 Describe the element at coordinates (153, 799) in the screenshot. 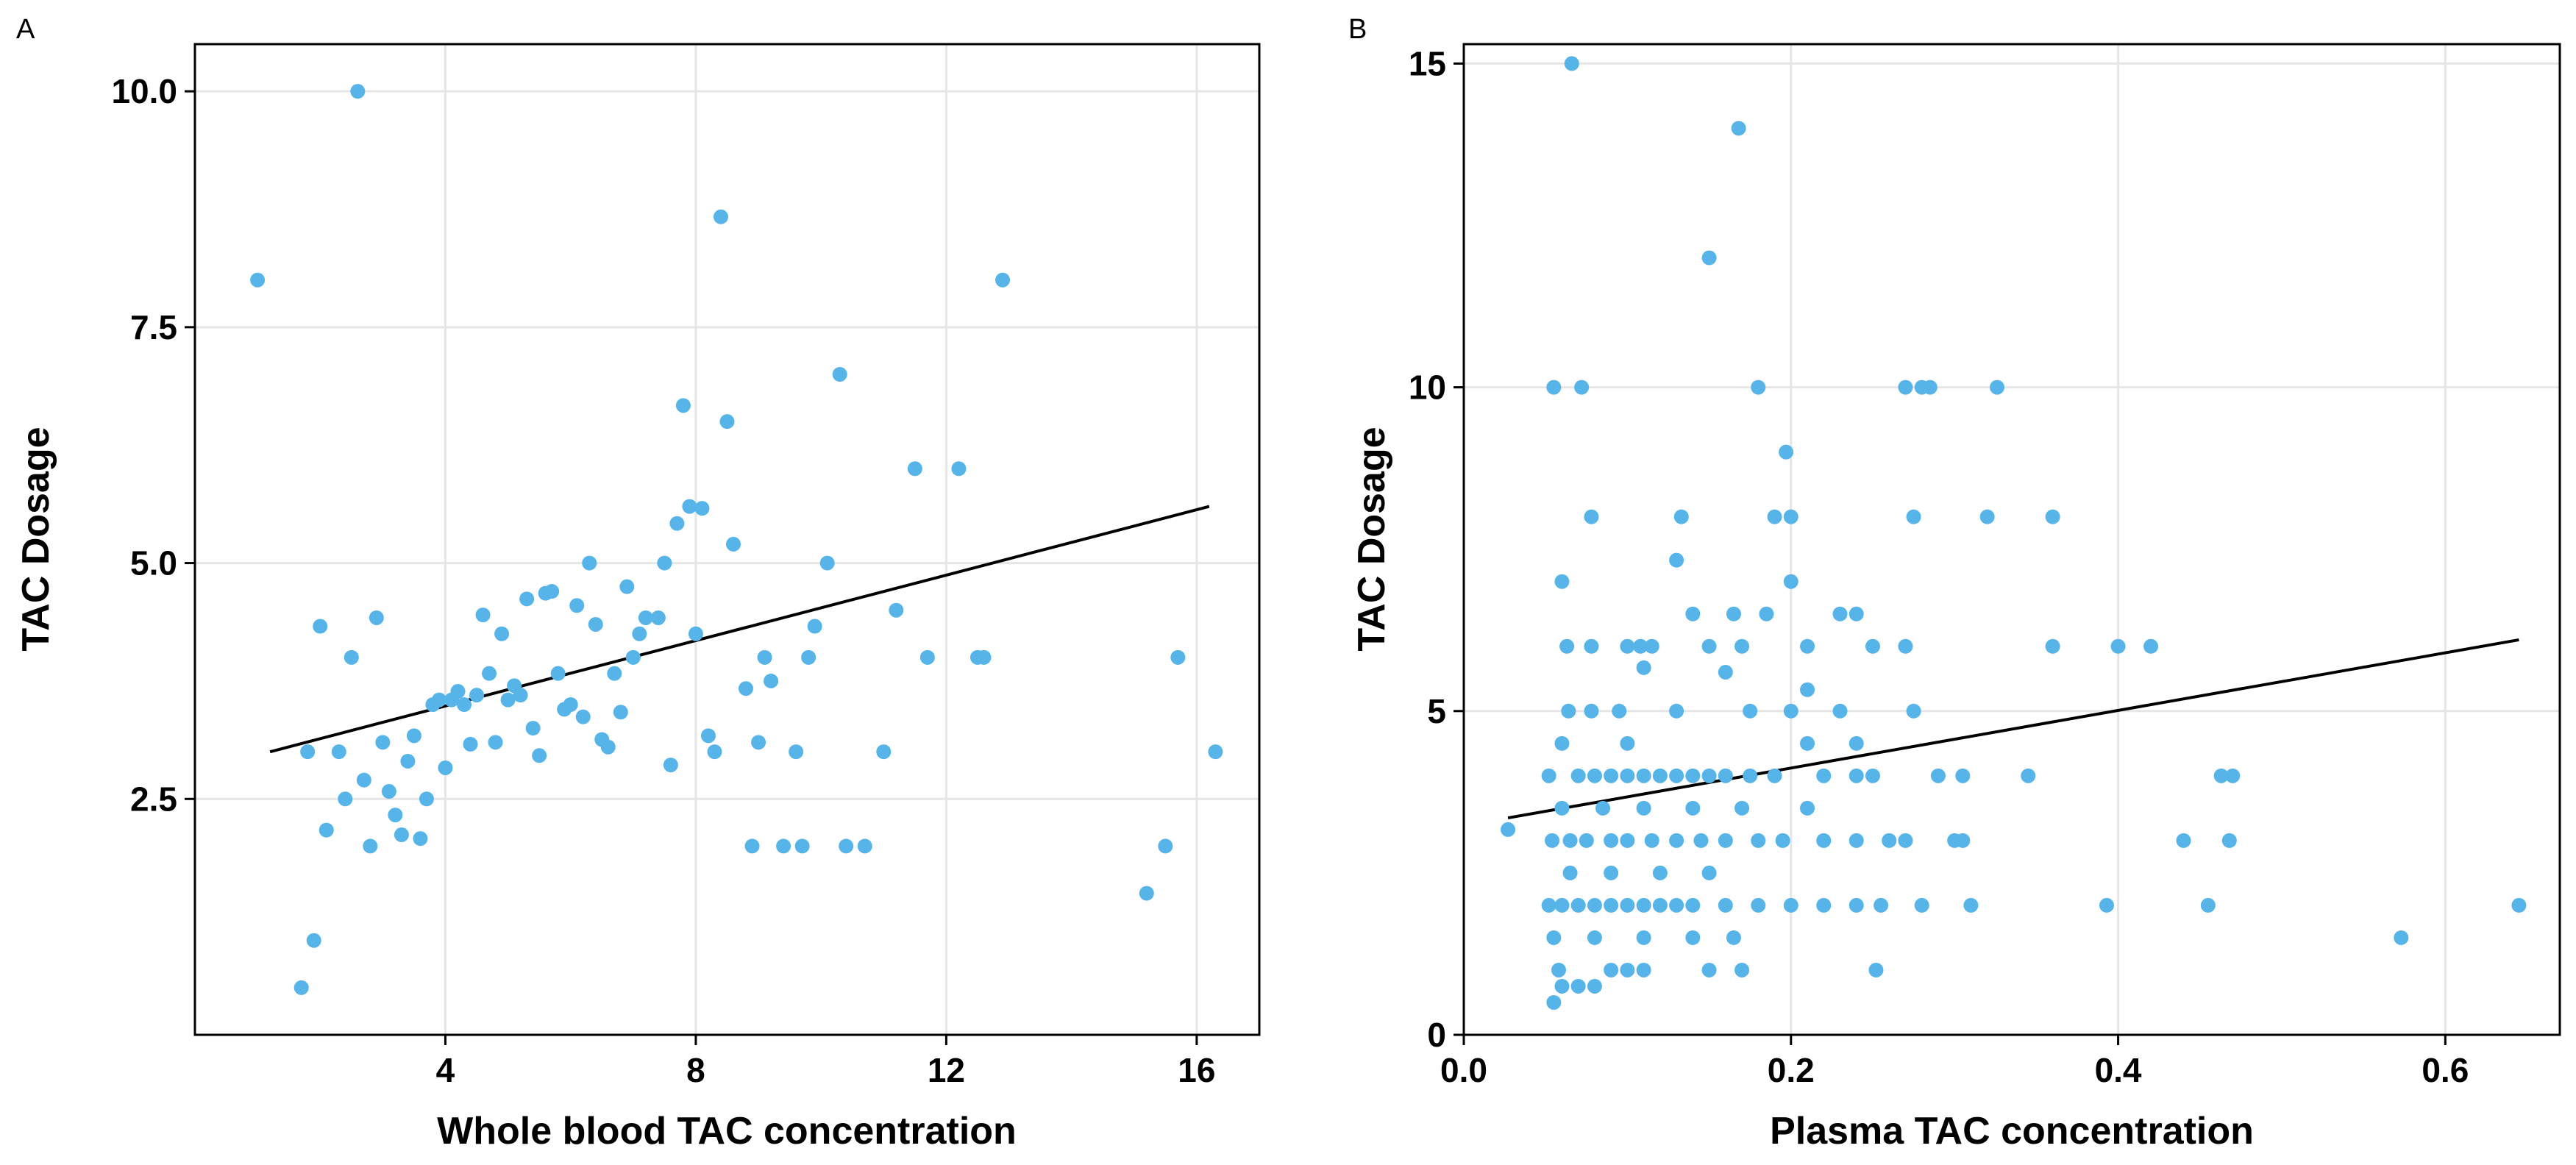

I see `panel-a-y-tick-label: 2.5` at that location.